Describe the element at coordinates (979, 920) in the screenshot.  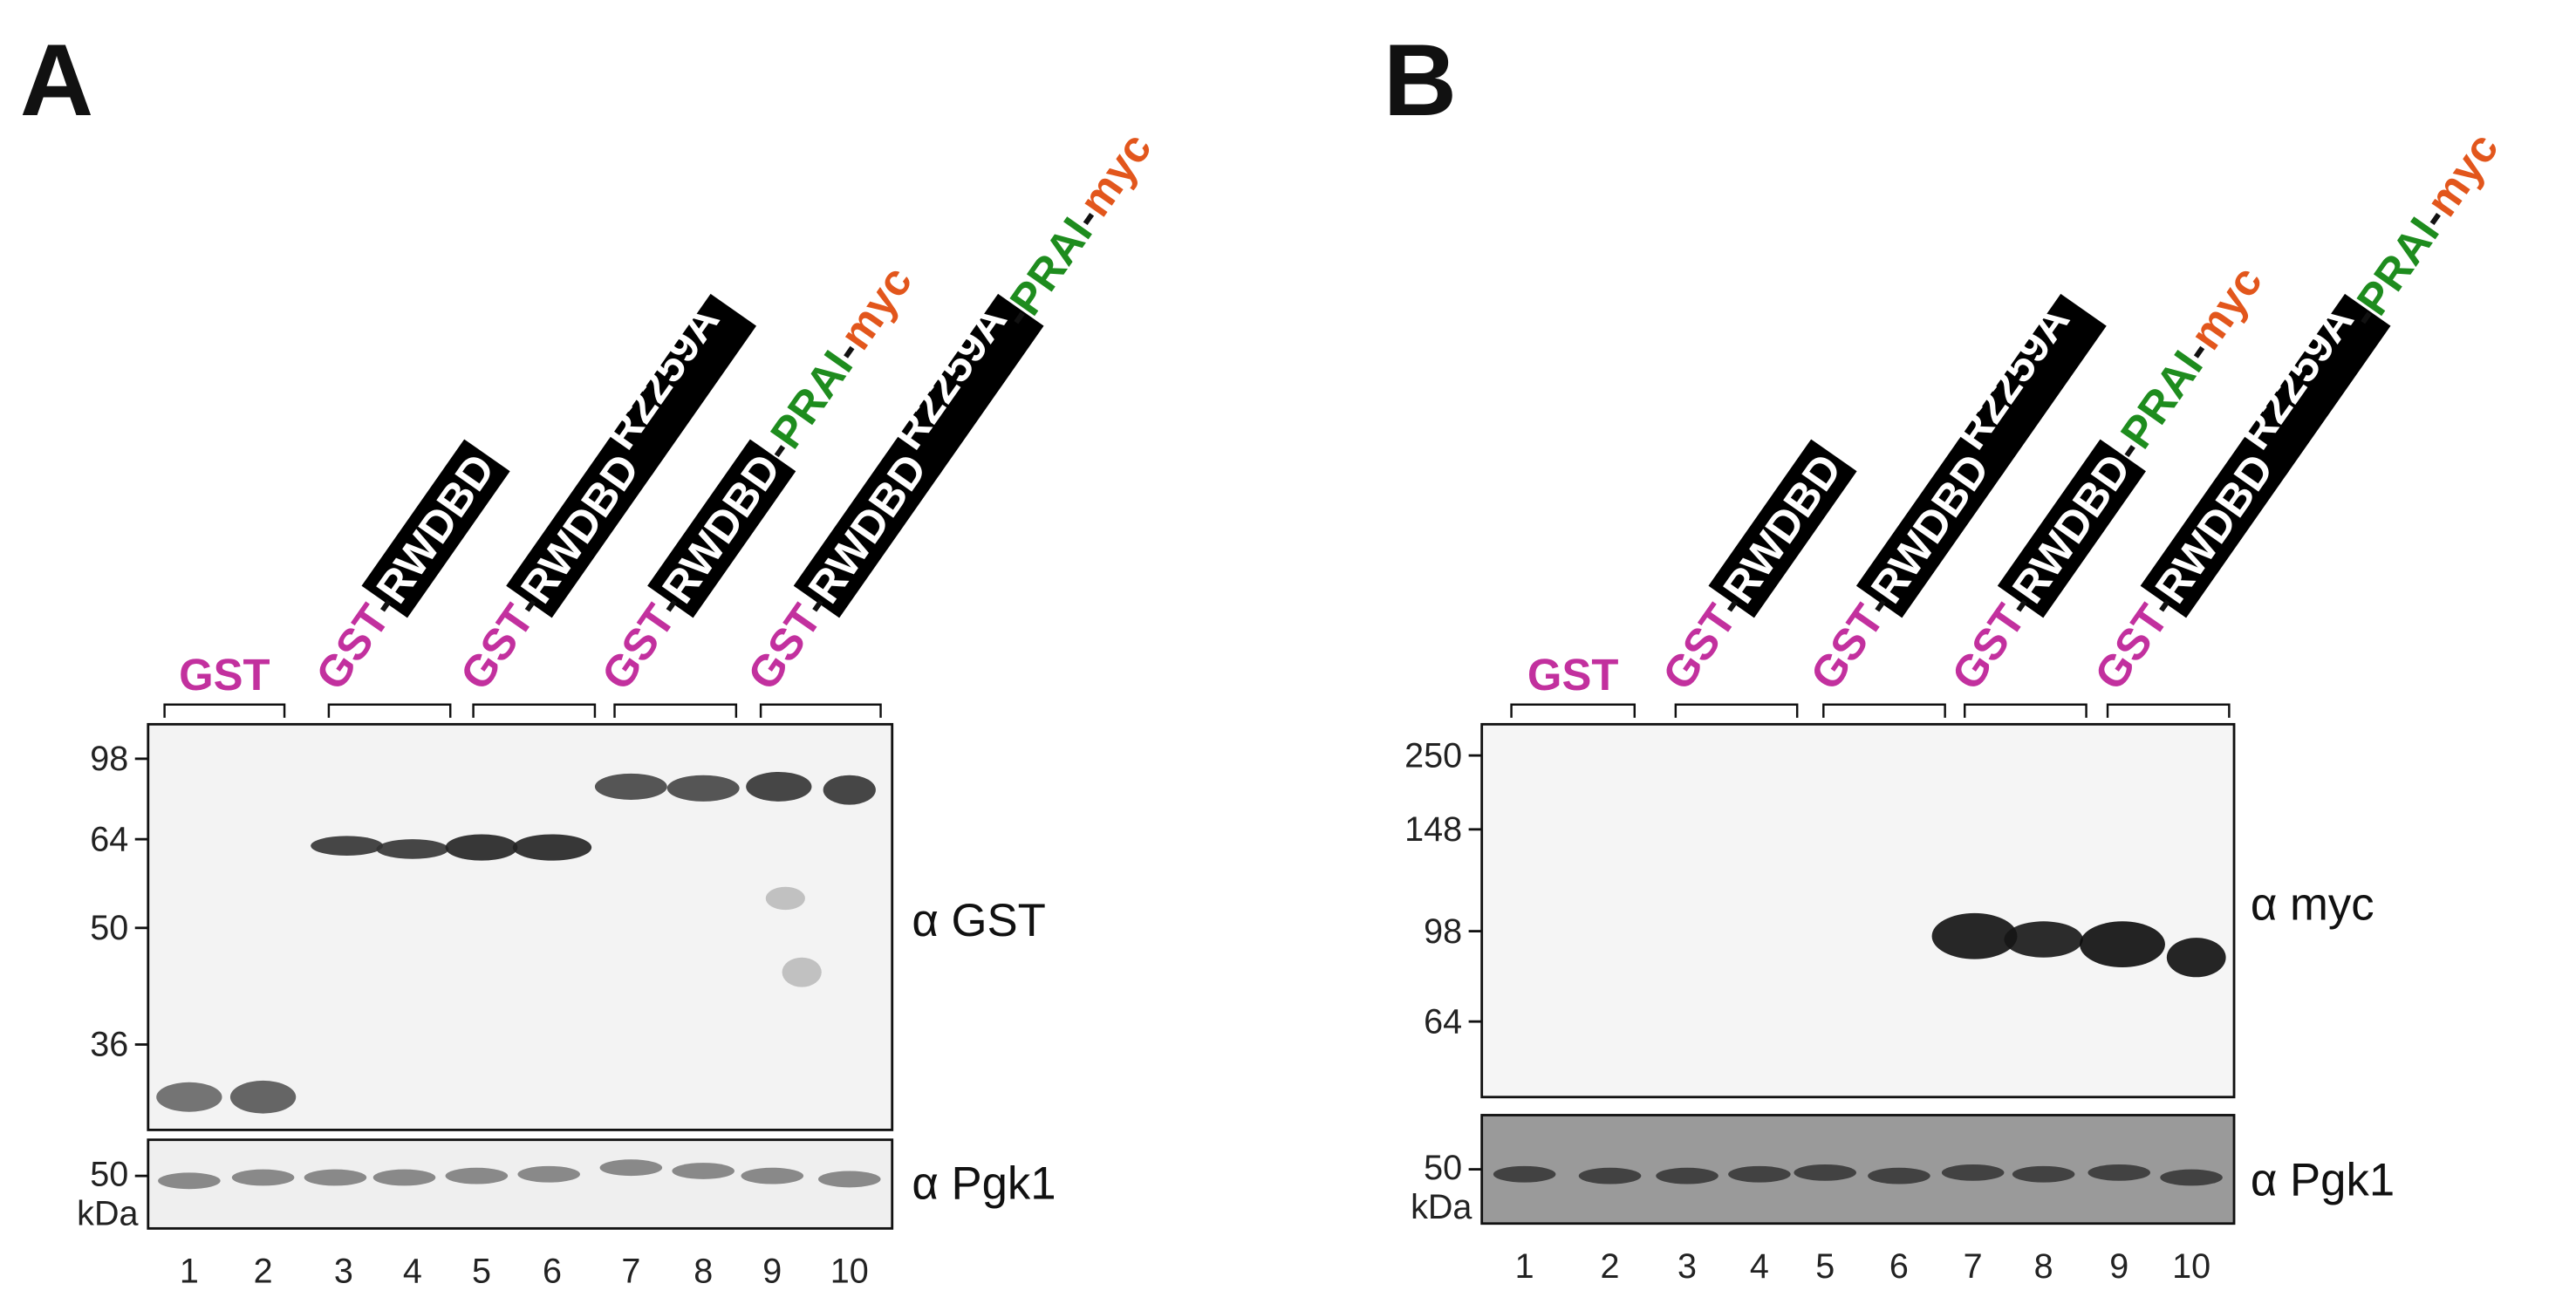
I see `antibody-label: α GST` at that location.